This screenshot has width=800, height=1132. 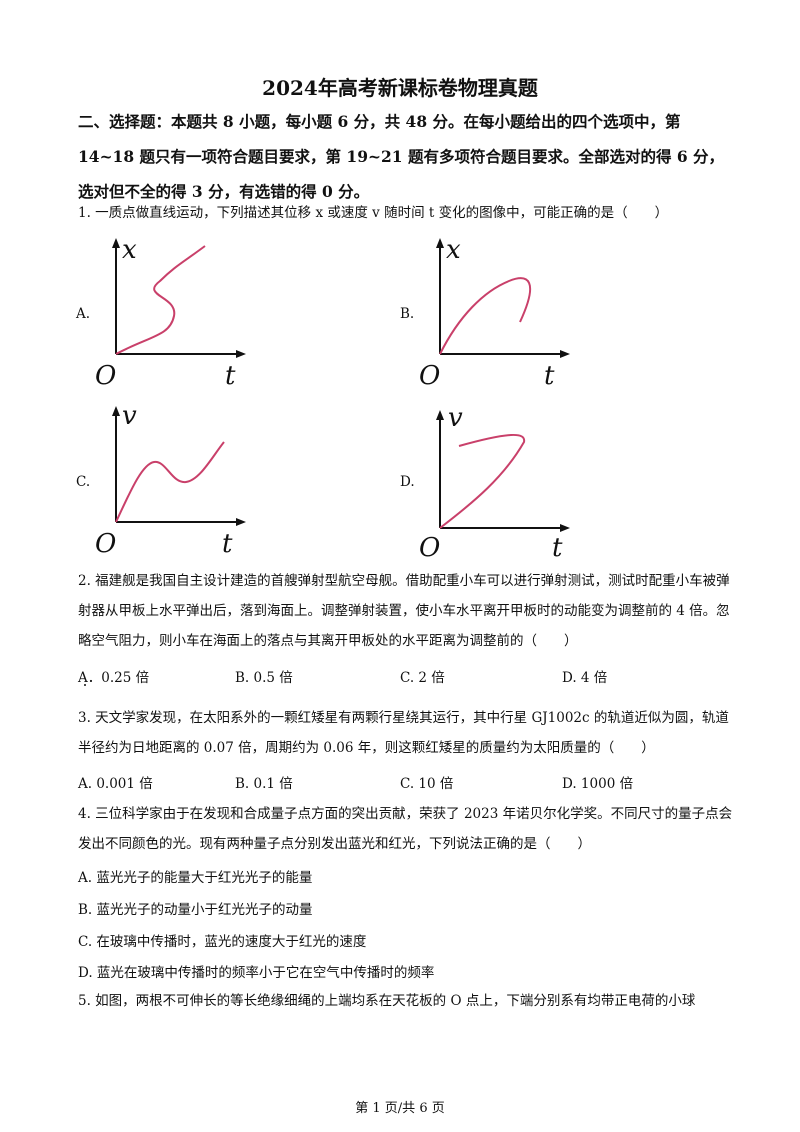 I want to click on q1-graph-a: x O t, so click(x=170, y=313).